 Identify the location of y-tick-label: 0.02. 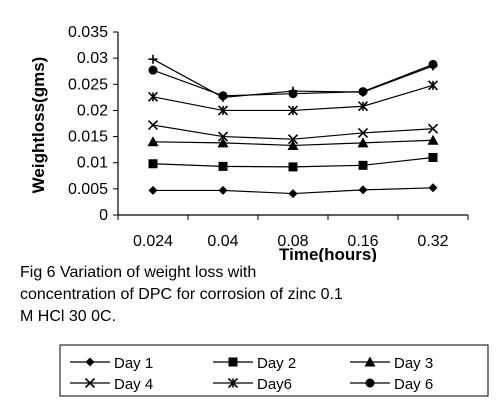
(92, 110).